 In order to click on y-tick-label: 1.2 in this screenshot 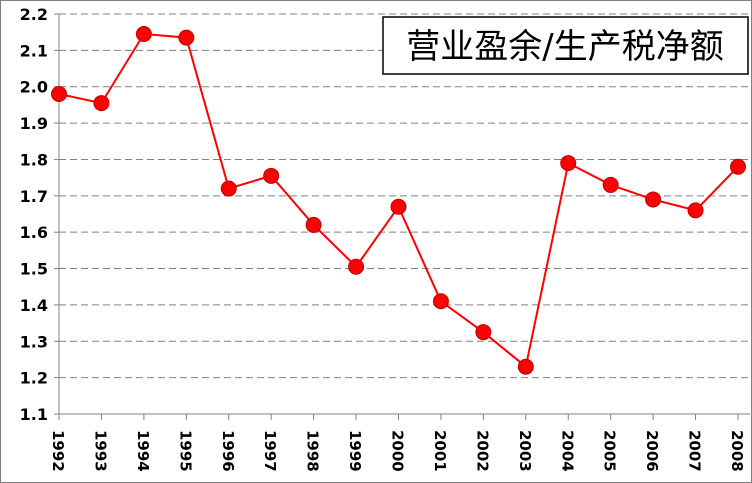, I will do `click(34, 378)`.